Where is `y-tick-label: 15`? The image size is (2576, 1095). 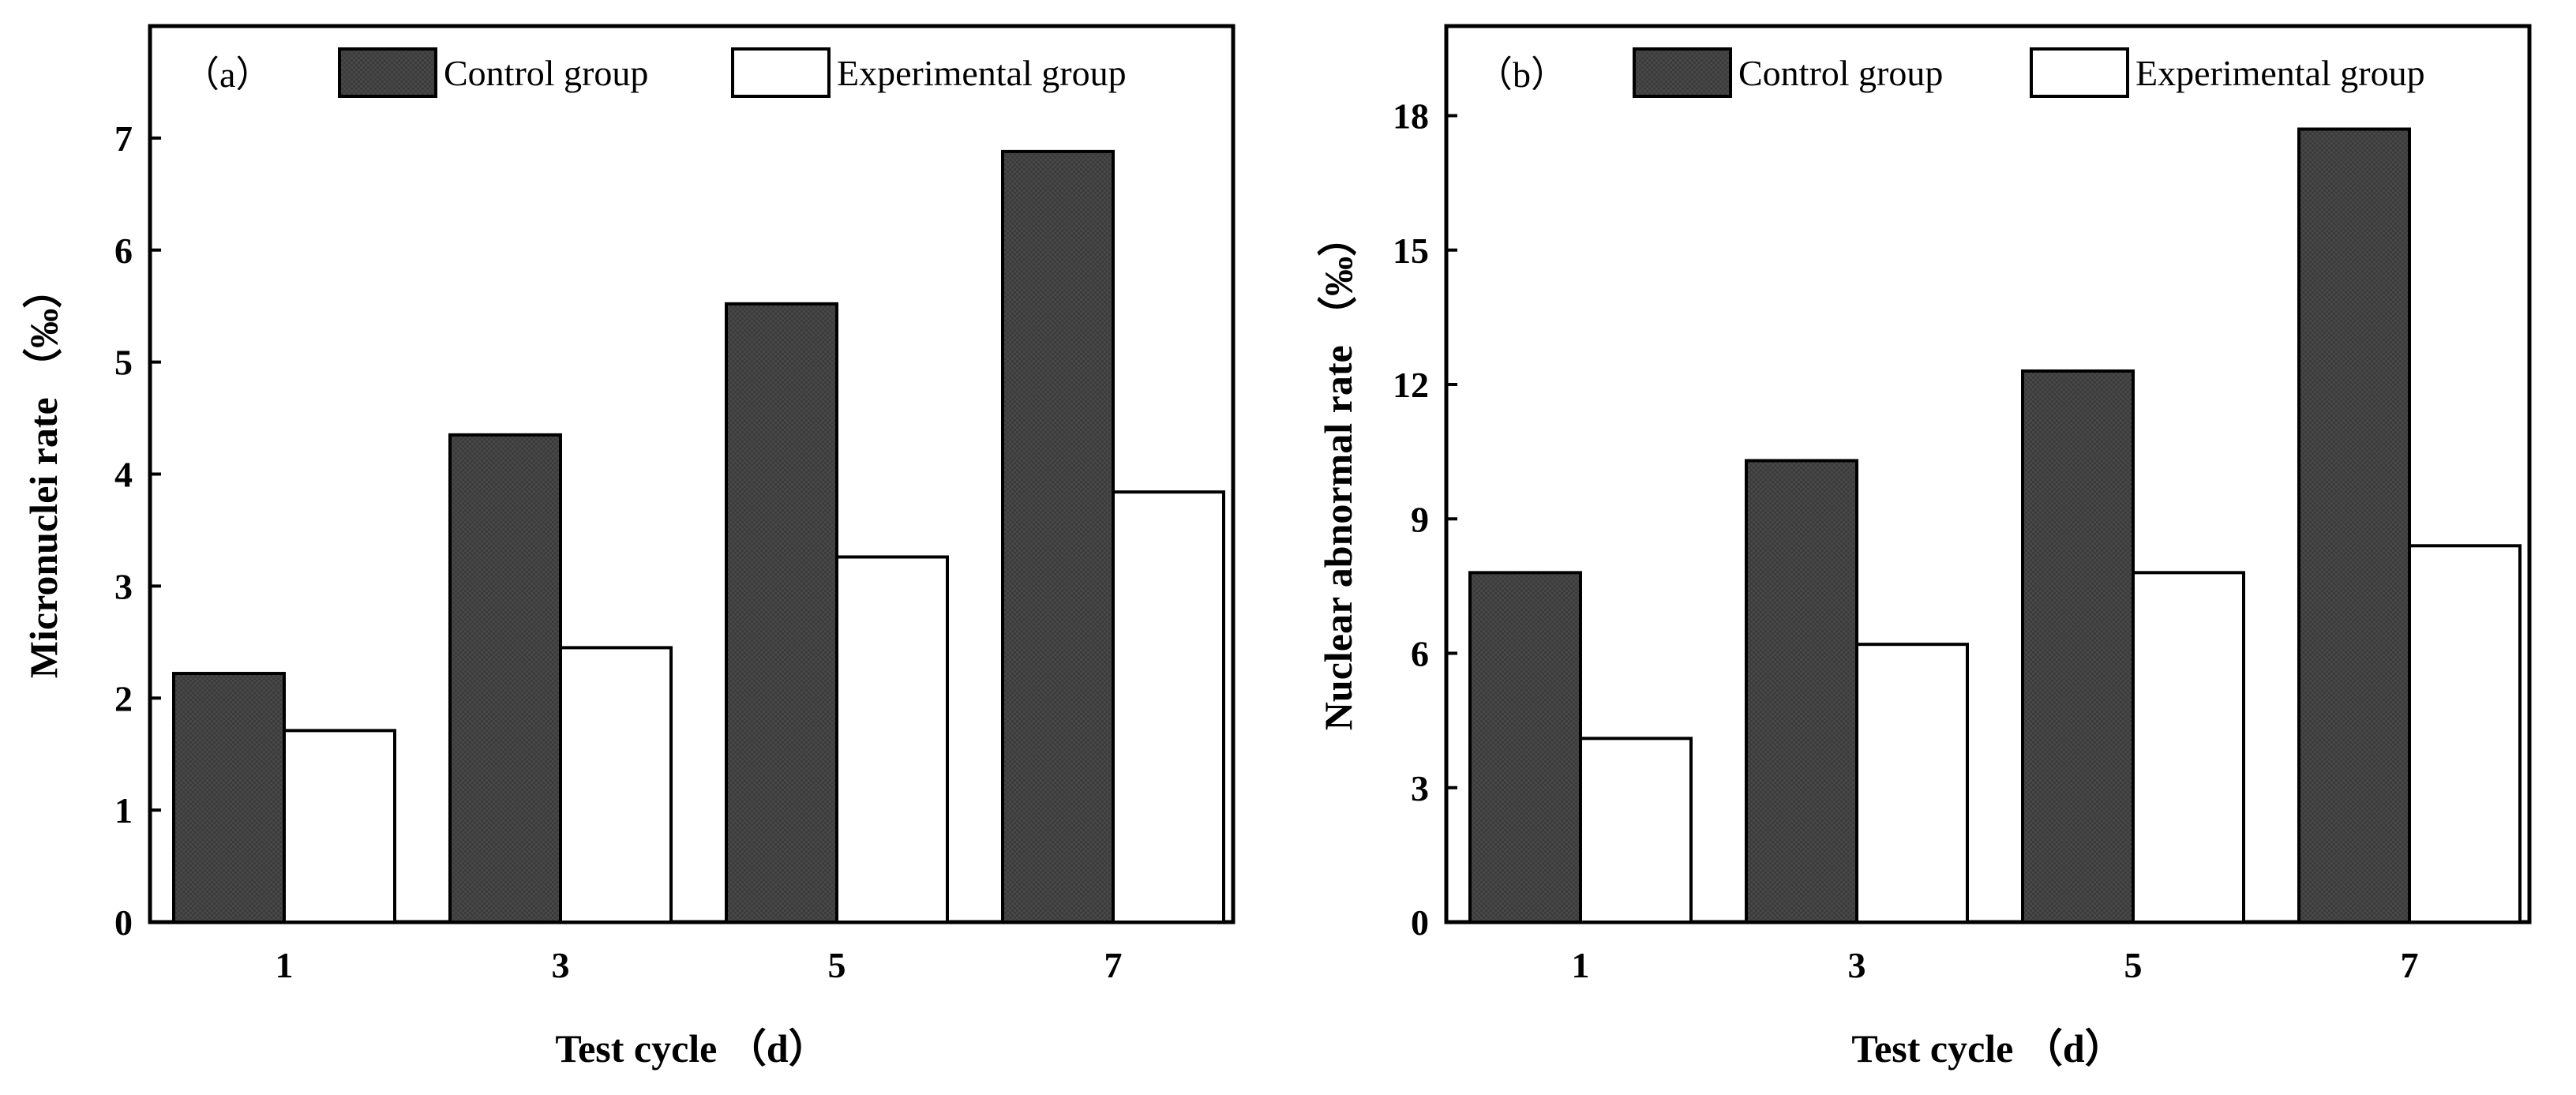 y-tick-label: 15 is located at coordinates (1411, 251).